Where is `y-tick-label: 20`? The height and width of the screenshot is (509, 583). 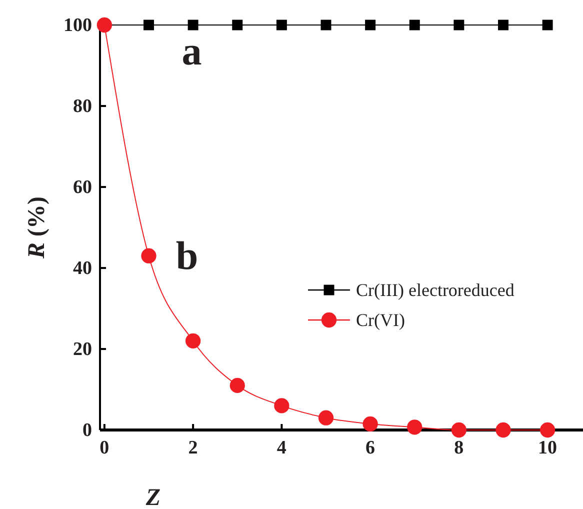 y-tick-label: 20 is located at coordinates (82, 349).